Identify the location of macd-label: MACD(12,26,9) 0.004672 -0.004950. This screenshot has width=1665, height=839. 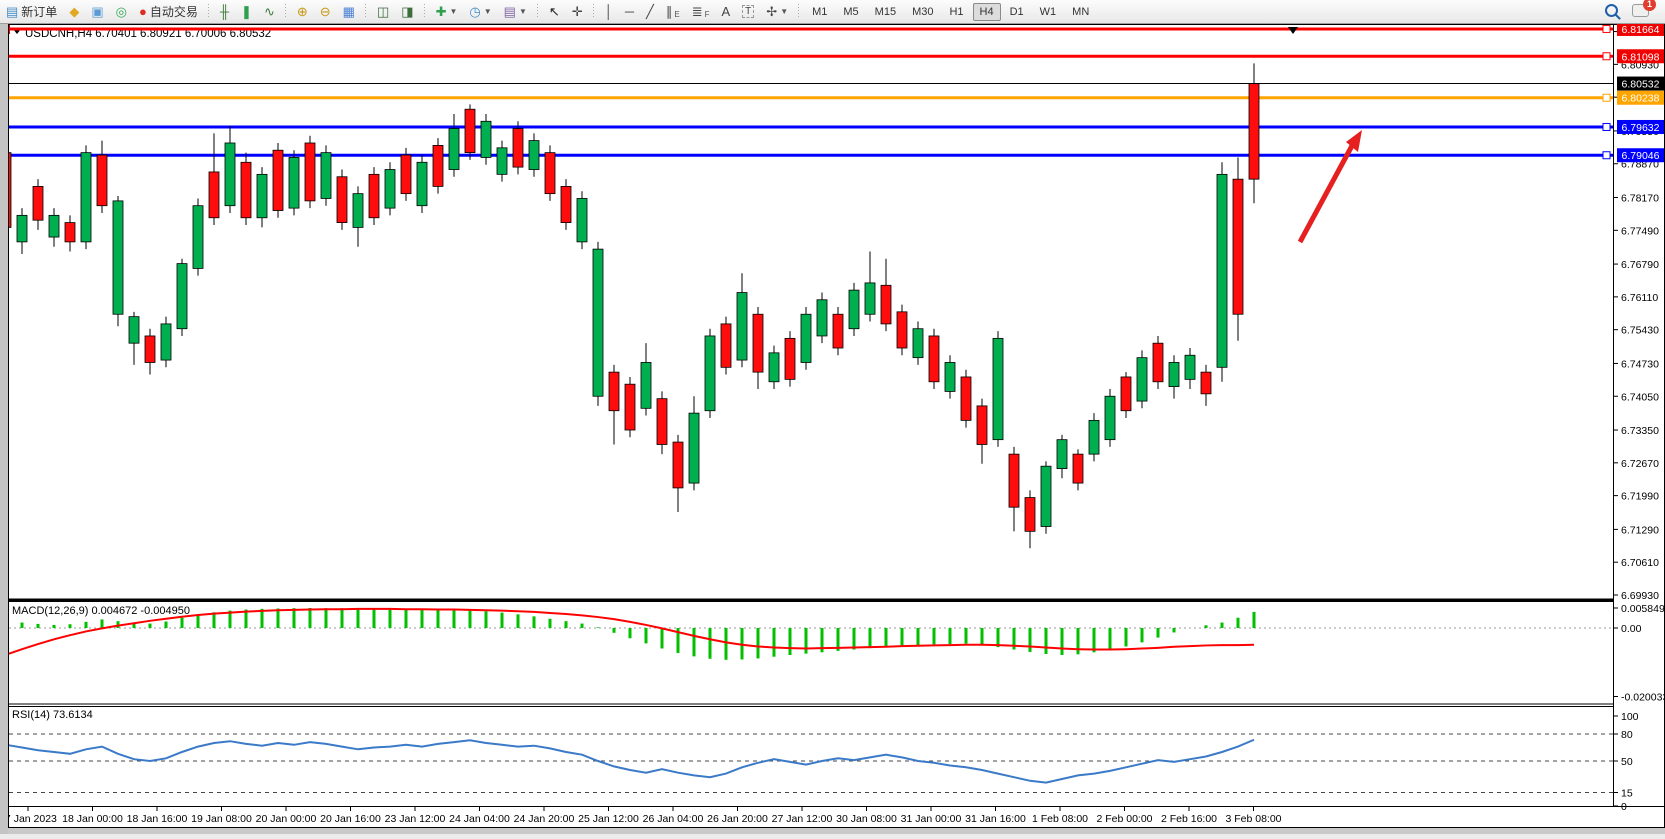
(101, 611).